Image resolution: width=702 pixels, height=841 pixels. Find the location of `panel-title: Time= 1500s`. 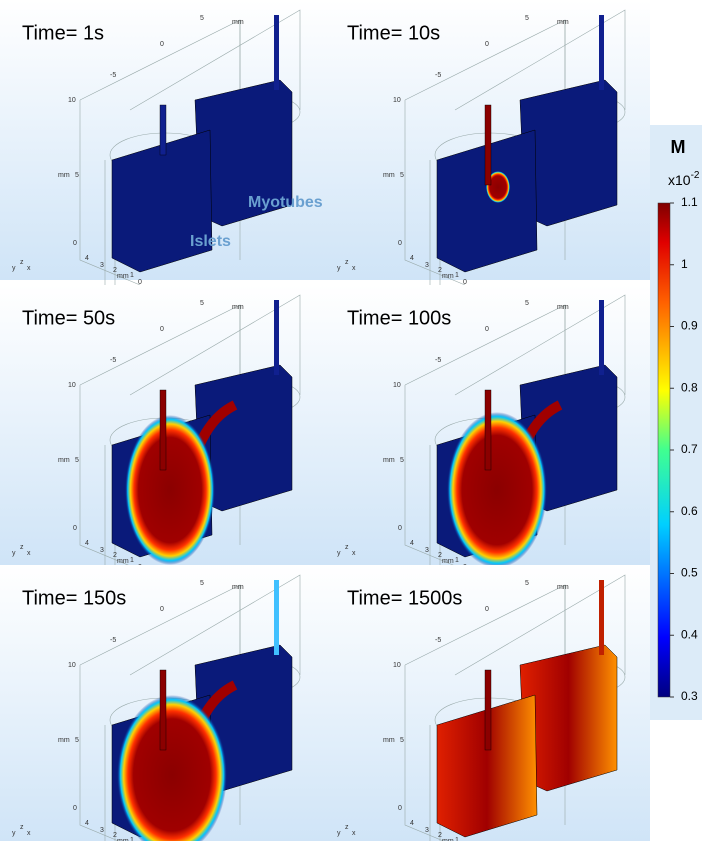

panel-title: Time= 1500s is located at coordinates (404, 598).